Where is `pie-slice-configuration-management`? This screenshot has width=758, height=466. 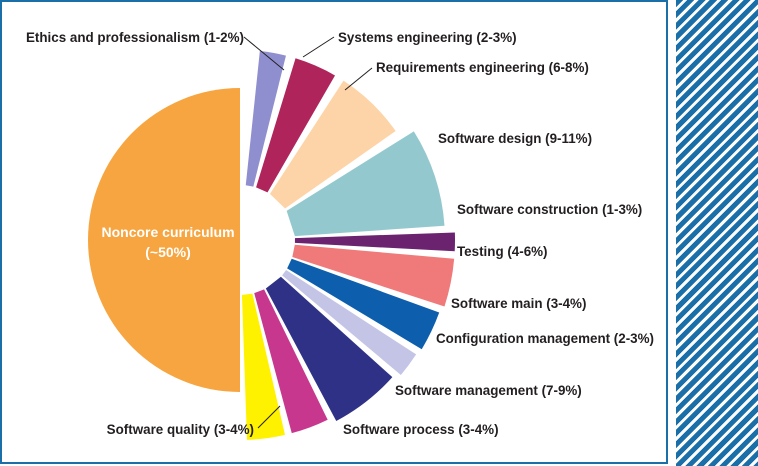
pie-slice-configuration-management is located at coordinates (349, 322).